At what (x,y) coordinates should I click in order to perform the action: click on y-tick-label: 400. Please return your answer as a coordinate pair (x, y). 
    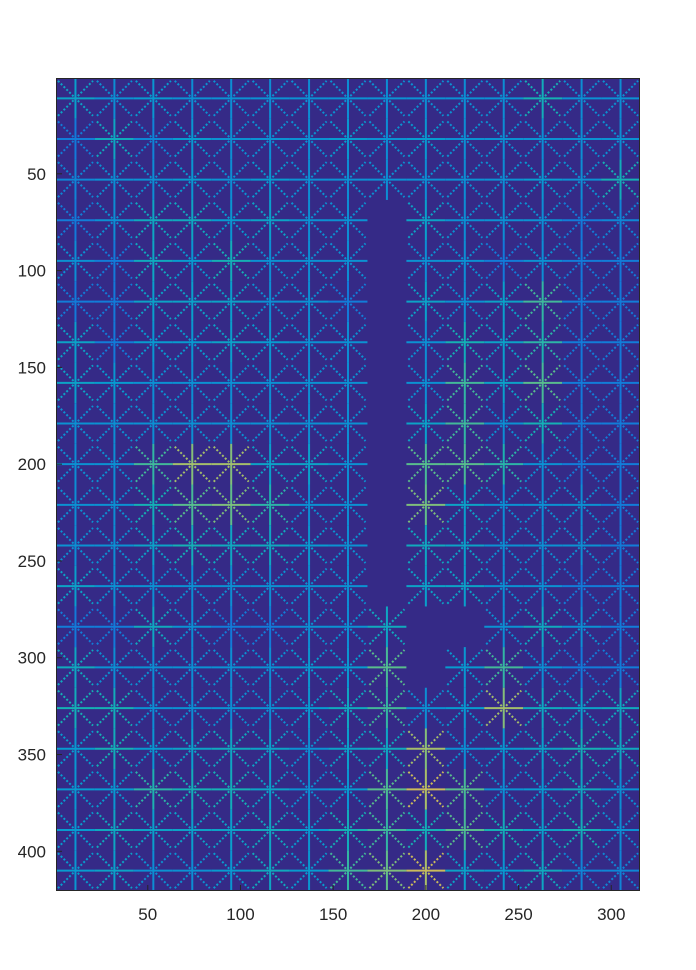
    Looking at the image, I should click on (32, 851).